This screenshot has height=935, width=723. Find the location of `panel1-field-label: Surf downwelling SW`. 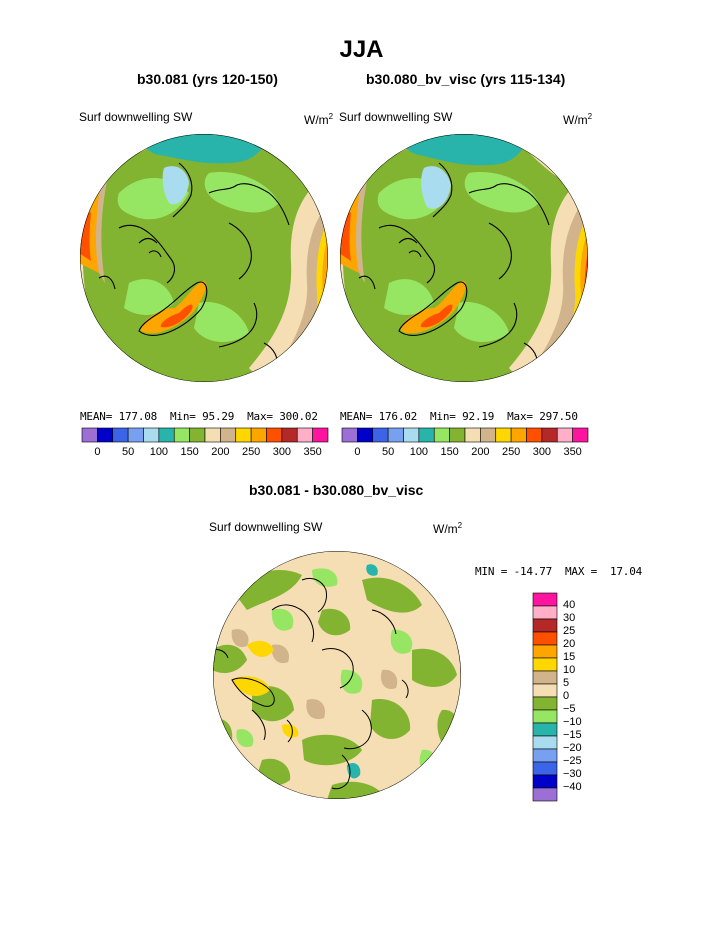

panel1-field-label: Surf downwelling SW is located at coordinates (136, 117).